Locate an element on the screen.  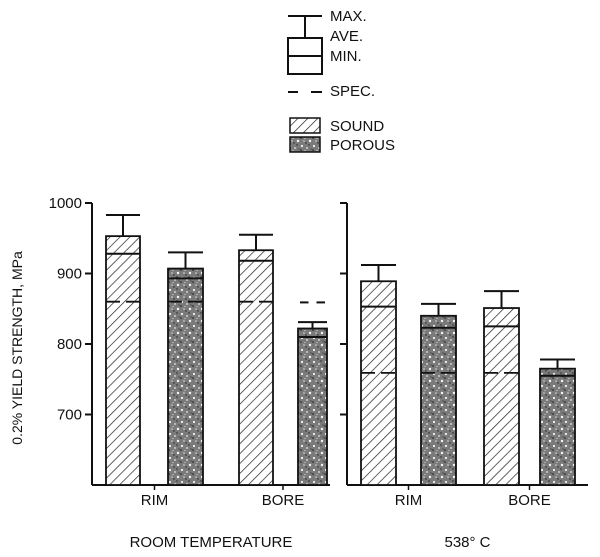
y-tick-label-900: 900 is located at coordinates (69, 274).